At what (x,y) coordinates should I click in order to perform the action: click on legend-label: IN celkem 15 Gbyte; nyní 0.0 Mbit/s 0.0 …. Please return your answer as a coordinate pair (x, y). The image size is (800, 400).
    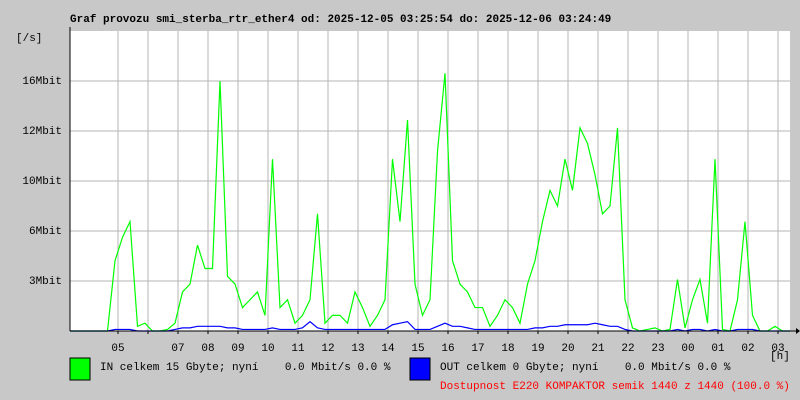
    Looking at the image, I should click on (245, 368).